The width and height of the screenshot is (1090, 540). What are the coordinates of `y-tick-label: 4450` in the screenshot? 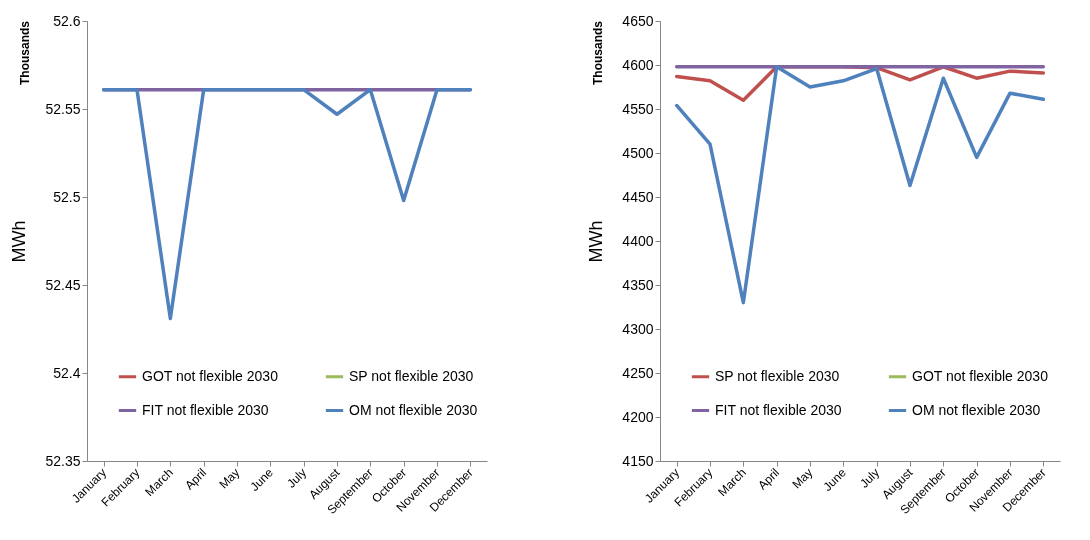 It's located at (638, 196).